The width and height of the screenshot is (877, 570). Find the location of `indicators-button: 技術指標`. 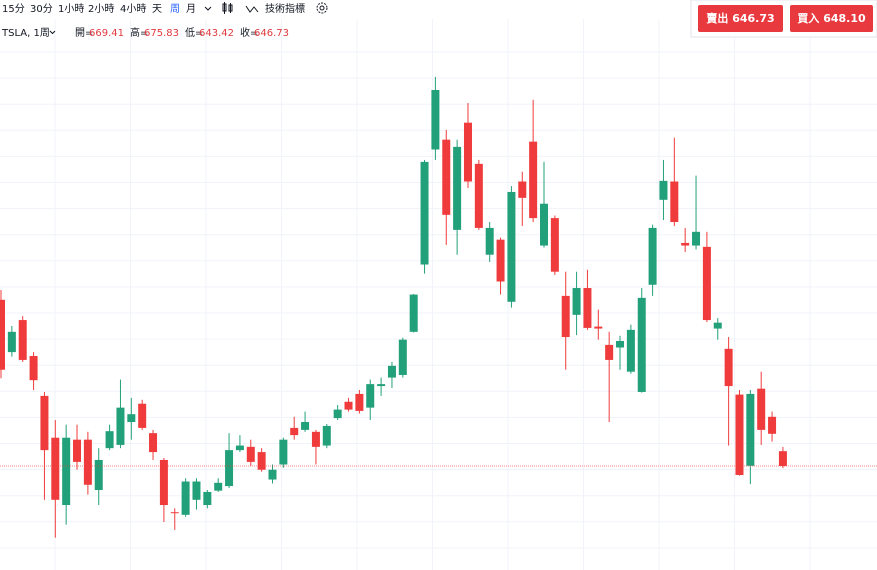

indicators-button: 技術指標 is located at coordinates (285, 8).